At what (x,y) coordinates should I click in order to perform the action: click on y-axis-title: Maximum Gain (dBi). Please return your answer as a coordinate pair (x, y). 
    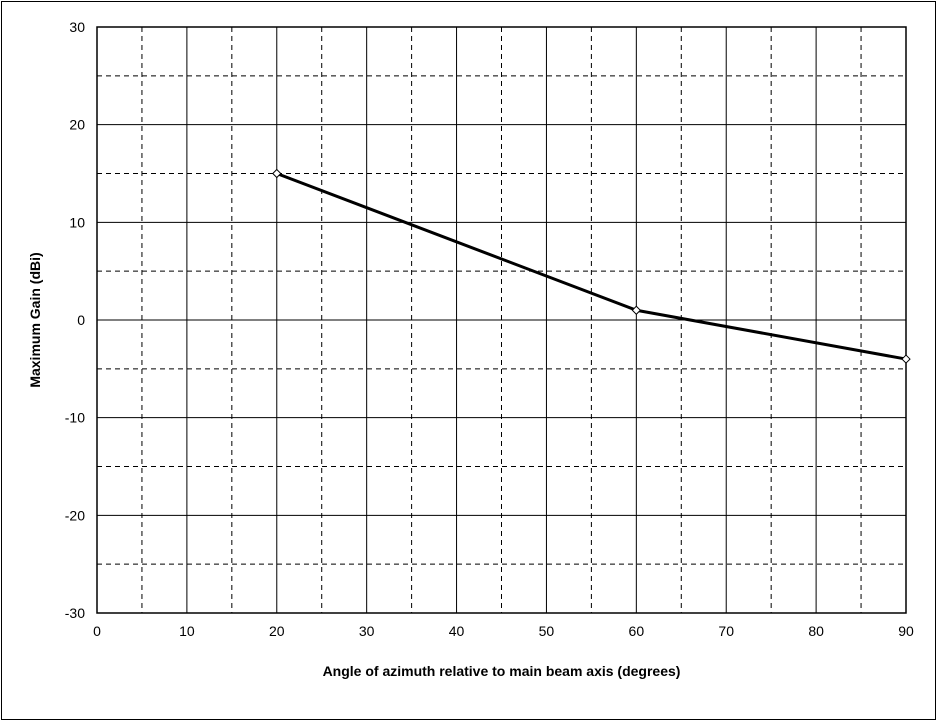
    Looking at the image, I should click on (35, 319).